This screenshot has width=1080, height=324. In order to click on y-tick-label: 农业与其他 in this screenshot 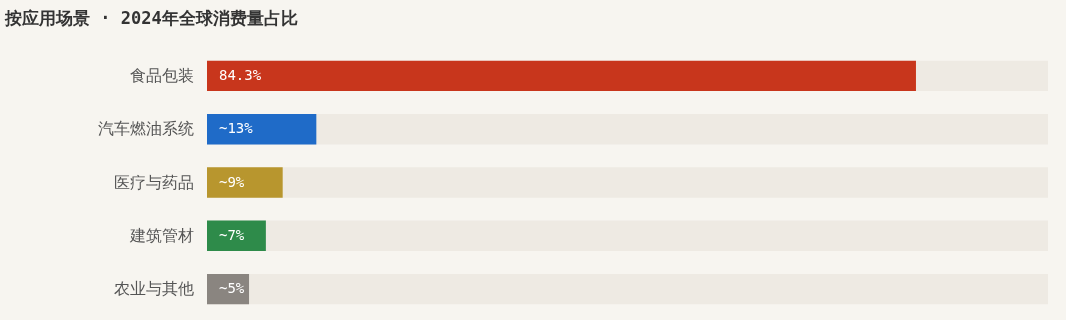, I will do `click(153, 289)`.